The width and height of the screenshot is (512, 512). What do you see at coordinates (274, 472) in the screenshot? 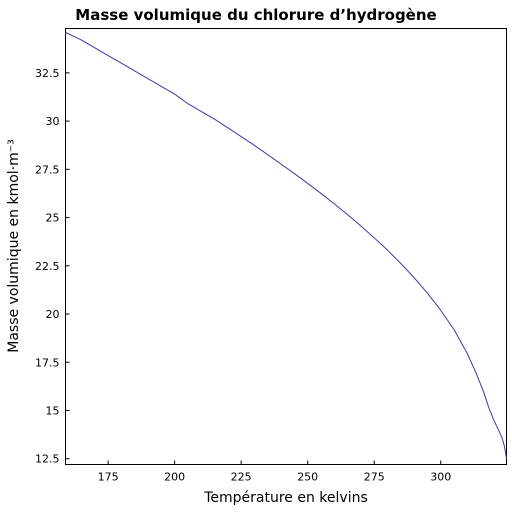
I see `x-axis: 175 200 225 250 275 300` at bounding box center [274, 472].